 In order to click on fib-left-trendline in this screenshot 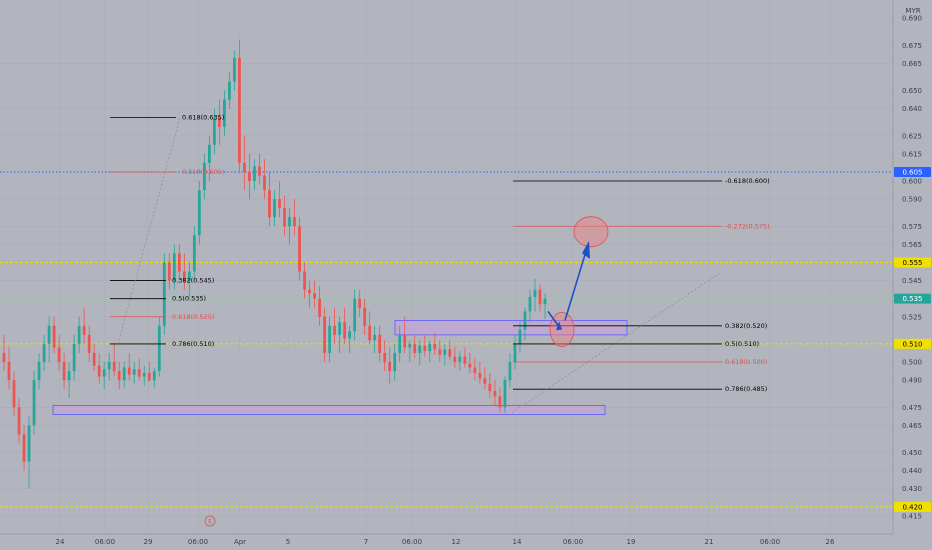, I will do `click(149, 231)`.